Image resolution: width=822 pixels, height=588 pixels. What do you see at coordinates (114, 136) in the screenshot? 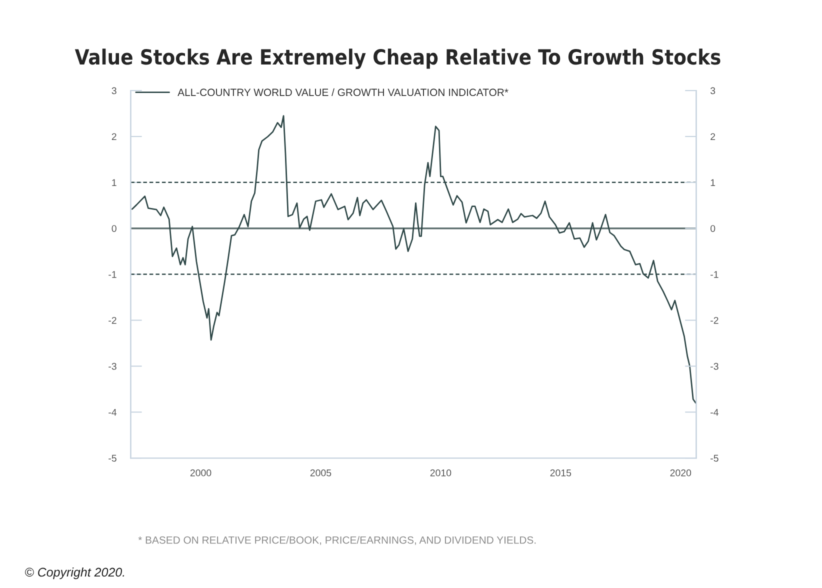
I see `y-tick-label: 2` at bounding box center [114, 136].